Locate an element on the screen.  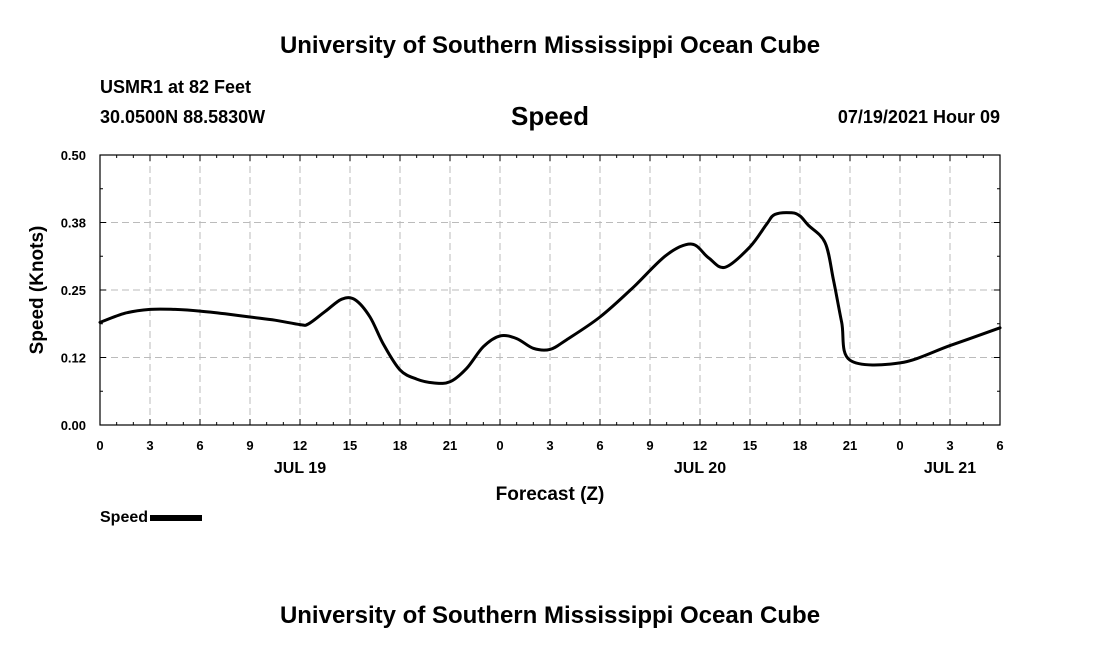
datetime-label: 07/19/2021 Hour 09 is located at coordinates (918, 117).